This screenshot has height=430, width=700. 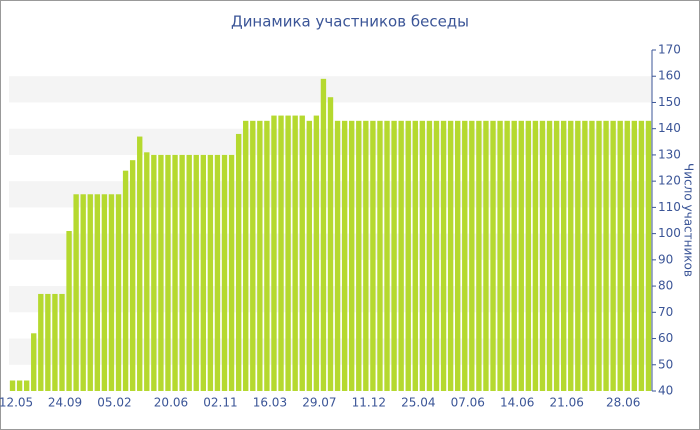 What do you see at coordinates (689, 220) in the screenshot?
I see `y-axis-label: Число участников` at bounding box center [689, 220].